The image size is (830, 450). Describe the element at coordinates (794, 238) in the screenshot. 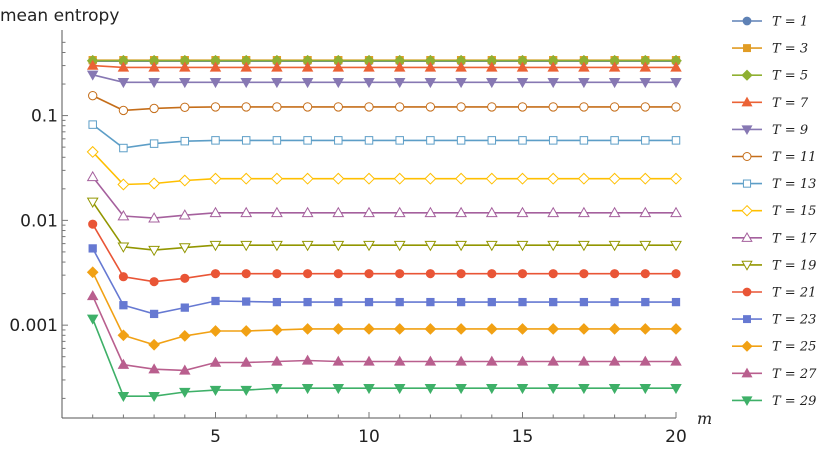

I see `legend-label: T = 17` at that location.